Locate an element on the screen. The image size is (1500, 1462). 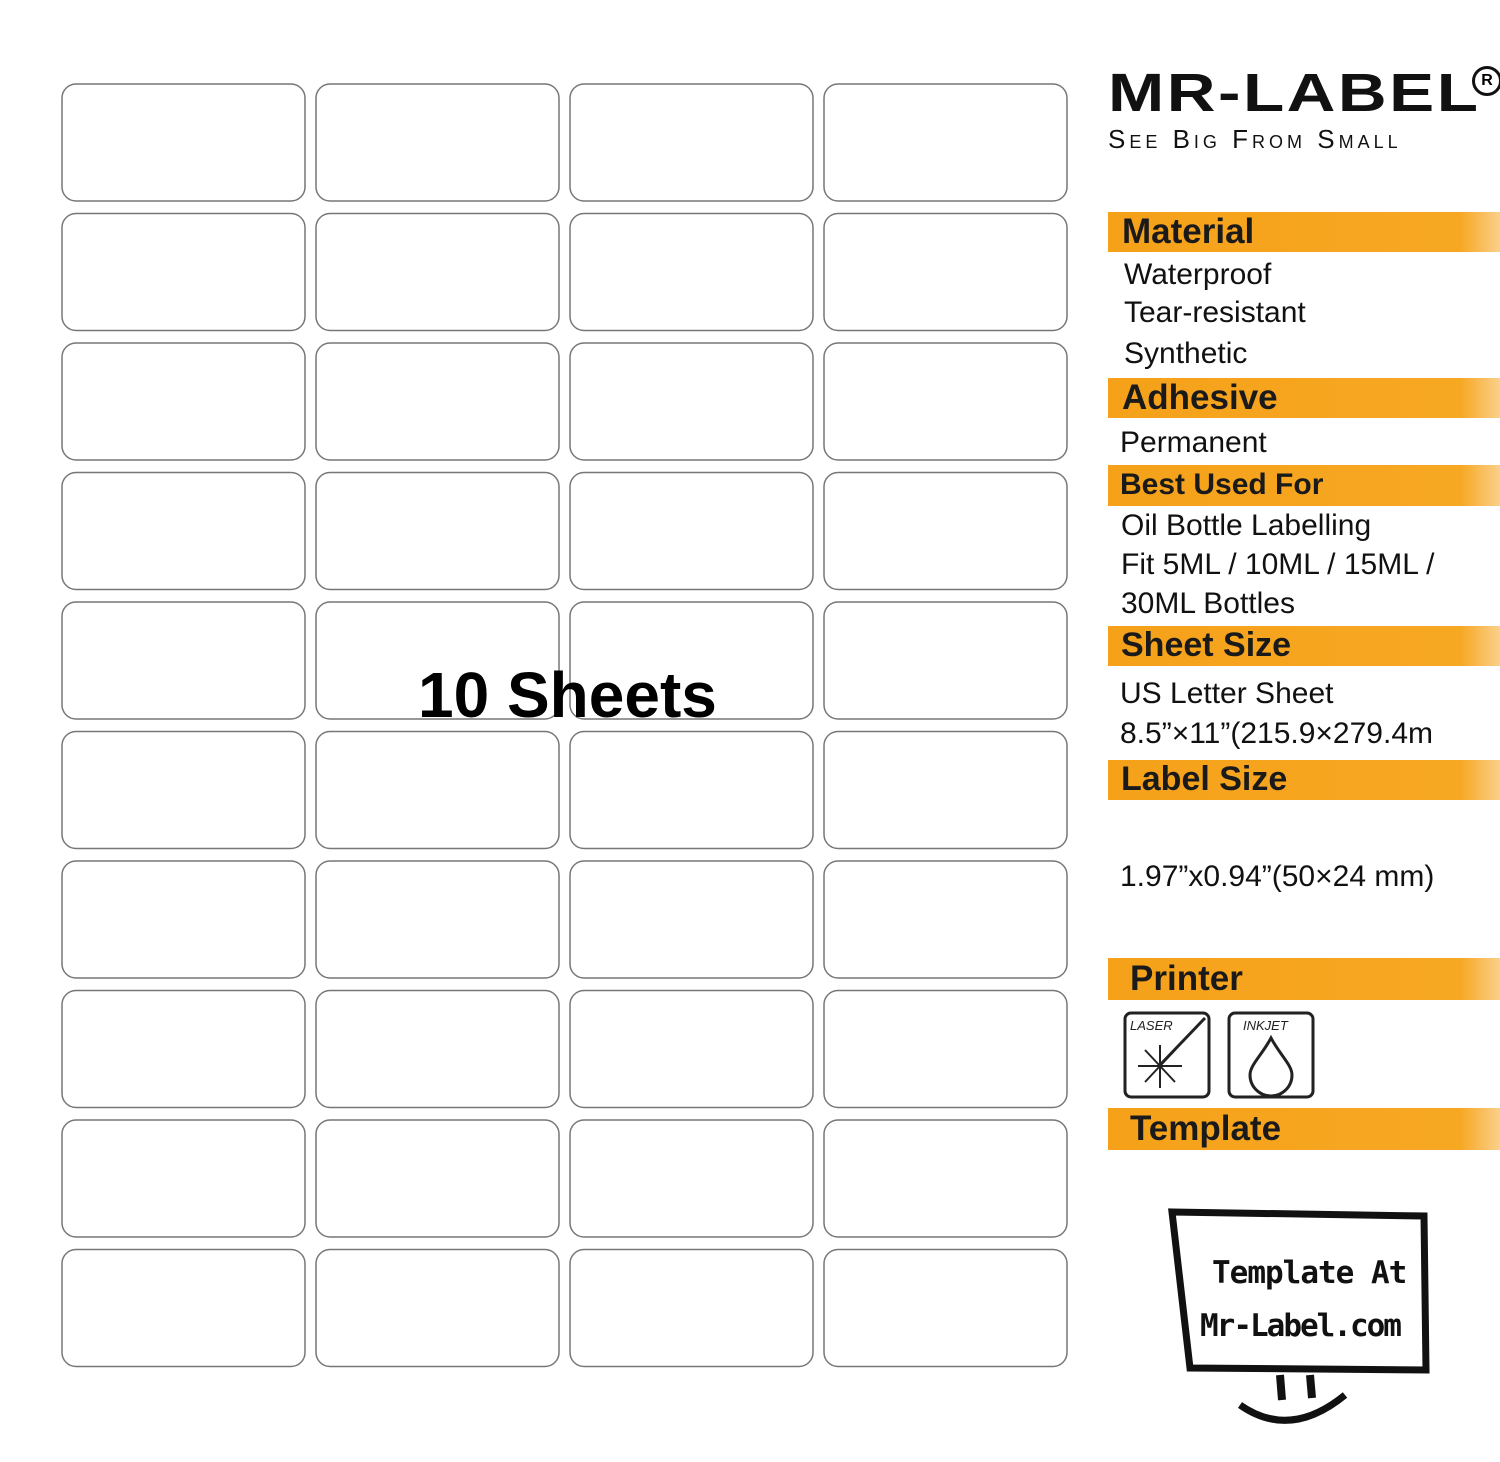
section-line: 1.97”x0.94”(50×24 mm) is located at coordinates (1277, 876).